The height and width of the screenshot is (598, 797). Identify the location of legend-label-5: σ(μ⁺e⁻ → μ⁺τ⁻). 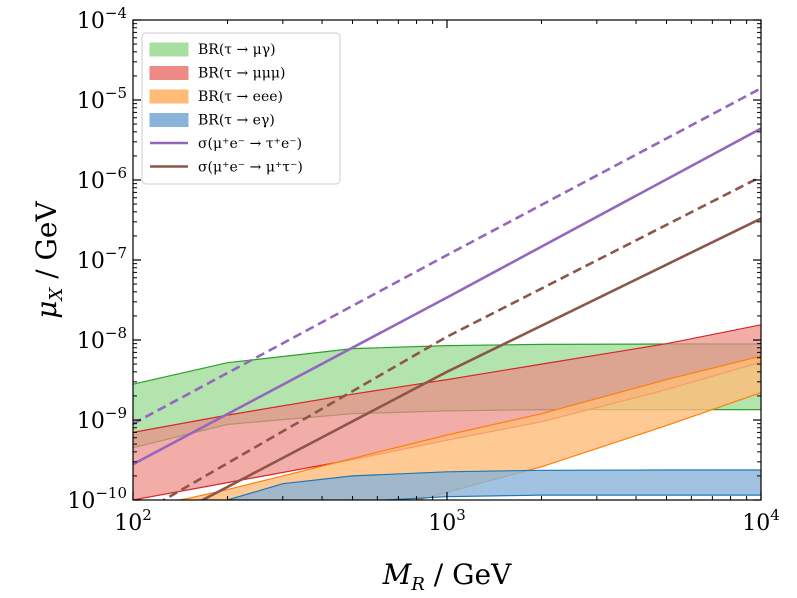
(250, 168).